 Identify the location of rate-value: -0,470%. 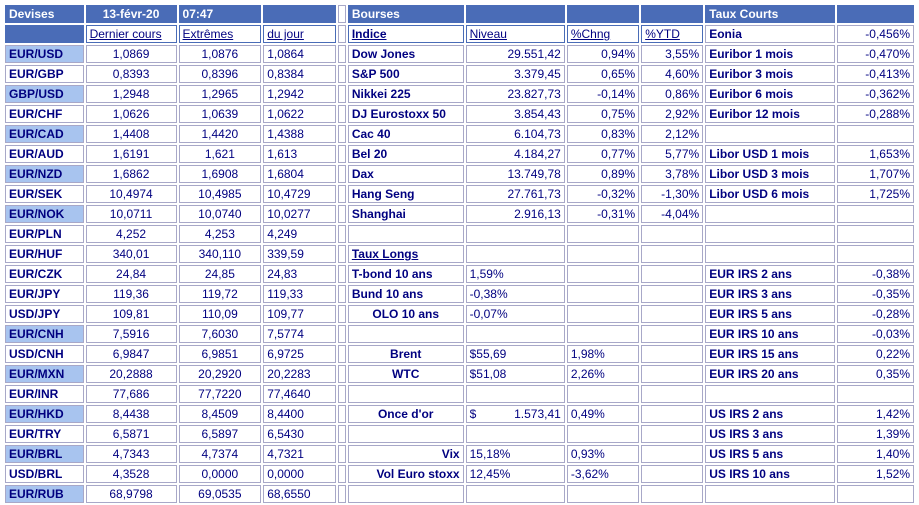
(875, 54).